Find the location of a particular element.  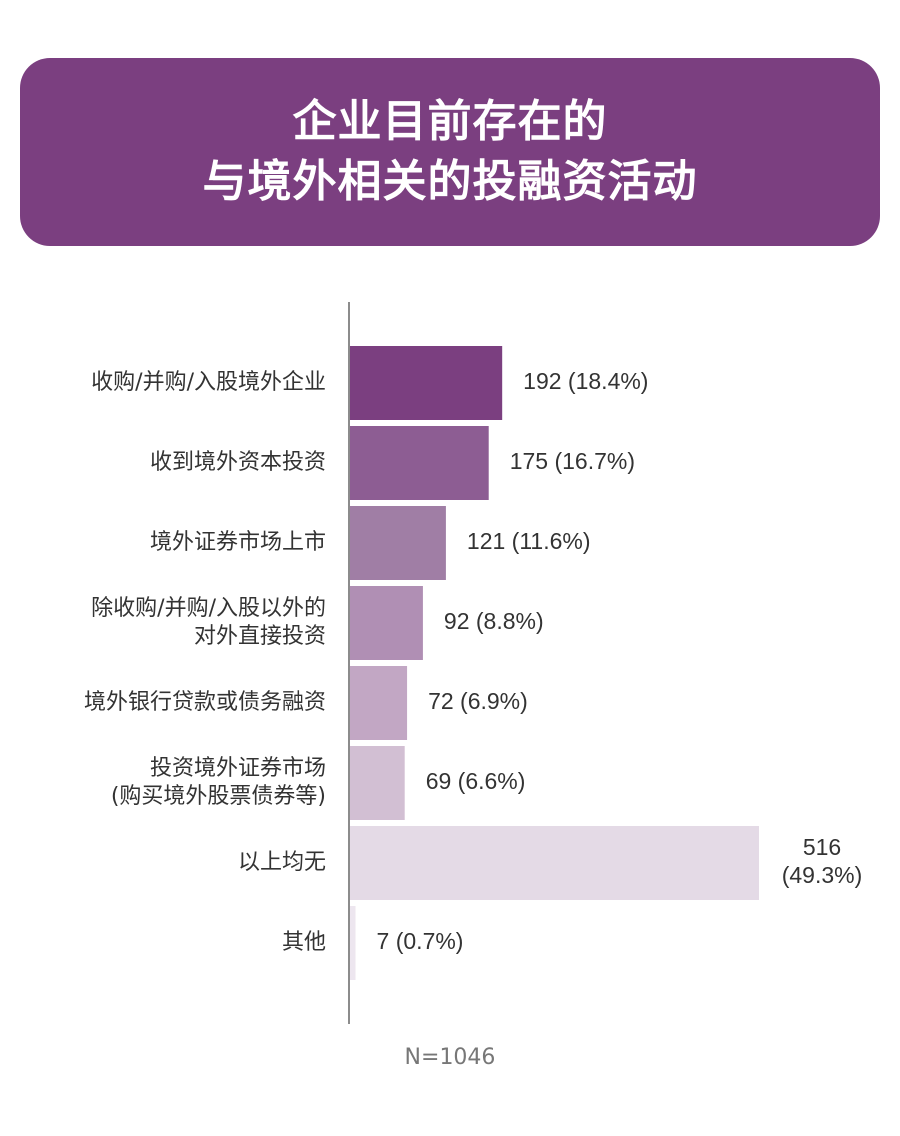

category-label-3-1: 对外直接投资 is located at coordinates (260, 636).